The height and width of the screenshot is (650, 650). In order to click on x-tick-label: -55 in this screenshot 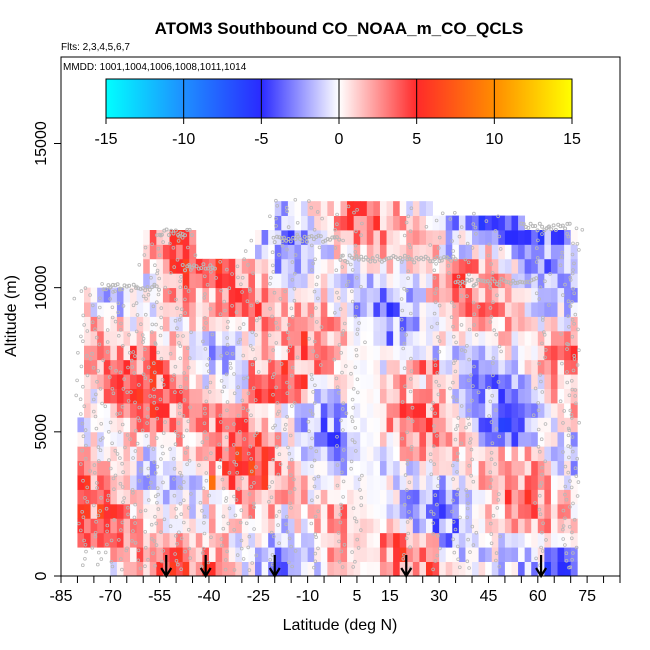, I will do `click(159, 596)`.